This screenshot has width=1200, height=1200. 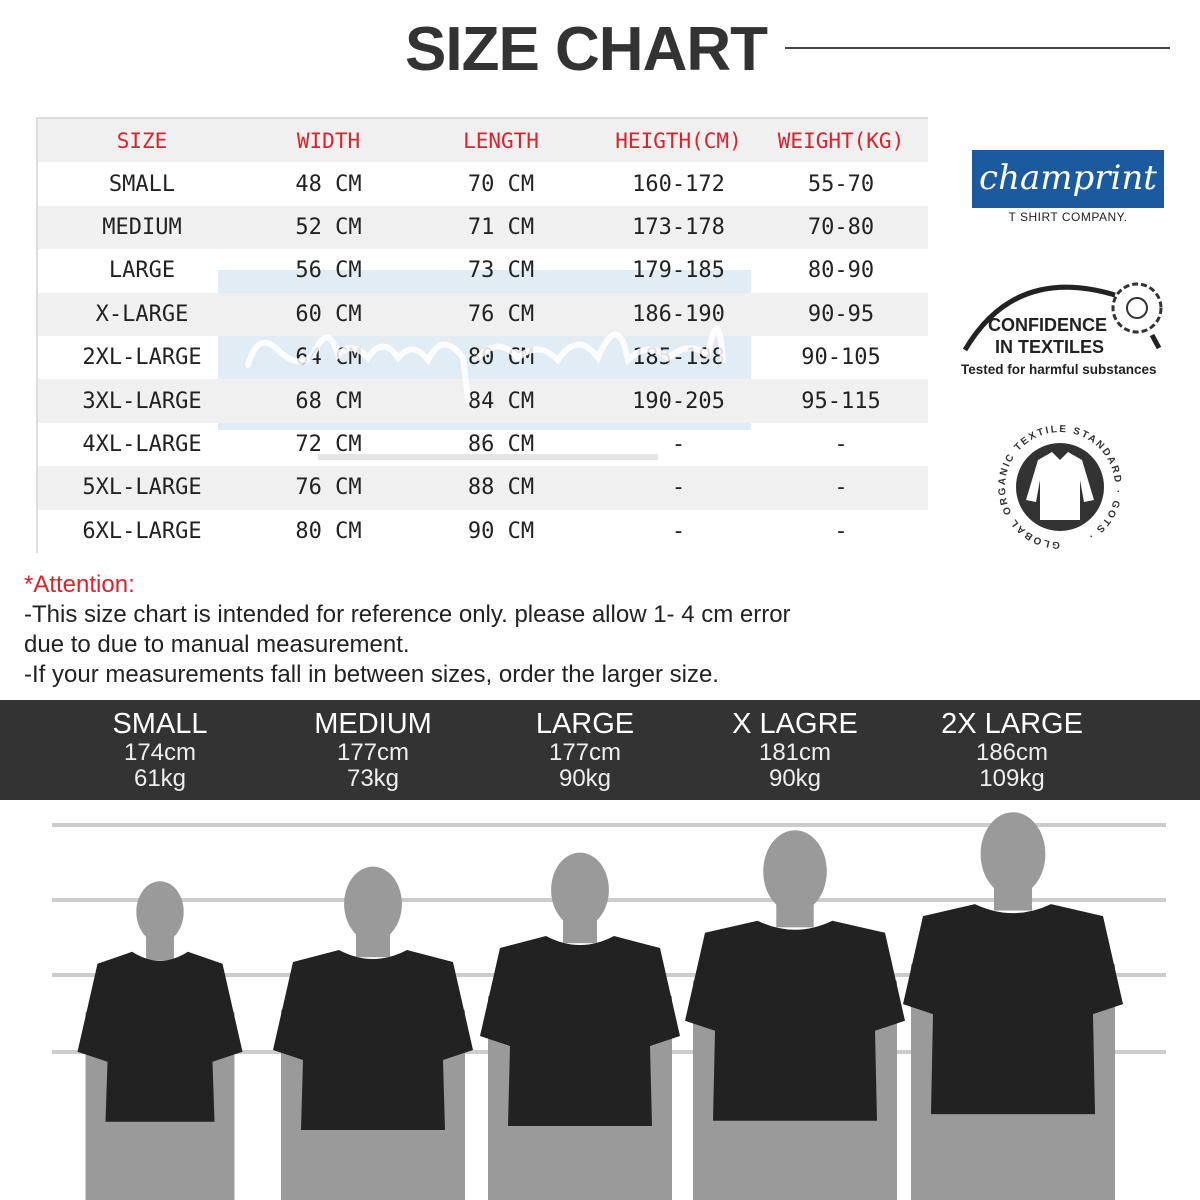 I want to click on model-label: SMALL 174cm 61kg, so click(x=160, y=750).